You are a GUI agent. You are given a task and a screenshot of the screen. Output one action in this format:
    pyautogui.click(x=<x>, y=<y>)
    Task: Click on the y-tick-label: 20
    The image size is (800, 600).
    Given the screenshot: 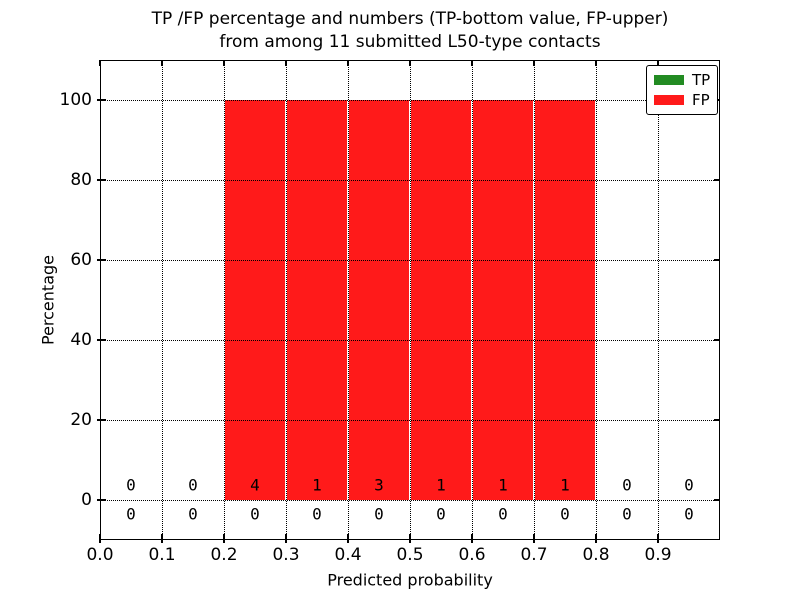 What is the action you would take?
    pyautogui.click(x=81, y=420)
    